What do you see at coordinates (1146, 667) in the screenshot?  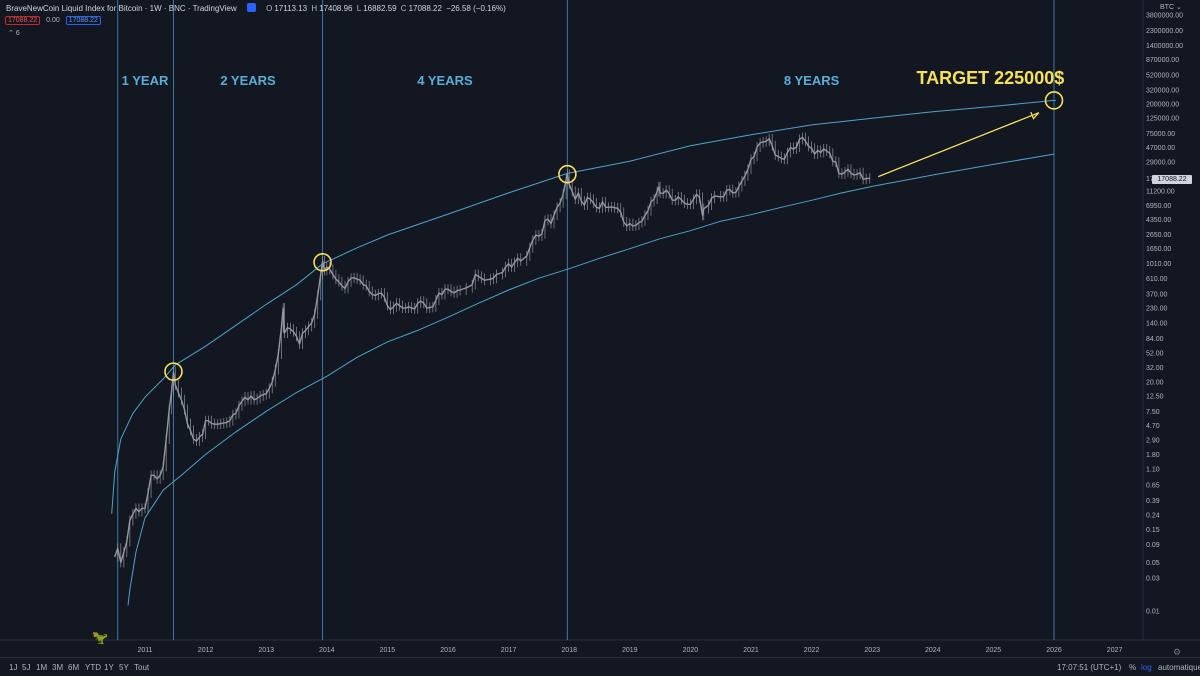 I see `log-scale-toggle: log` at bounding box center [1146, 667].